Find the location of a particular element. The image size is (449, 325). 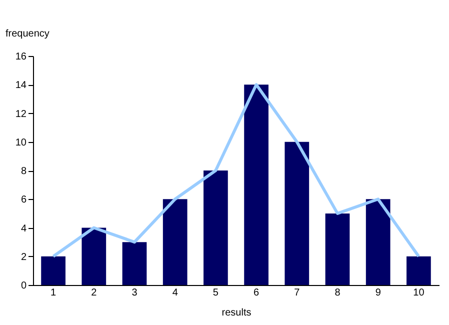

x-tick-label: 10 is located at coordinates (419, 293).